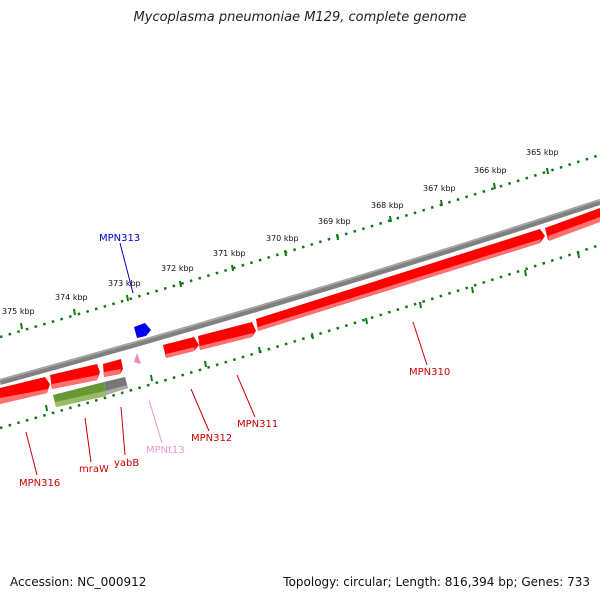 This screenshot has height=600, width=600. I want to click on gene-MPN316, so click(25, 390).